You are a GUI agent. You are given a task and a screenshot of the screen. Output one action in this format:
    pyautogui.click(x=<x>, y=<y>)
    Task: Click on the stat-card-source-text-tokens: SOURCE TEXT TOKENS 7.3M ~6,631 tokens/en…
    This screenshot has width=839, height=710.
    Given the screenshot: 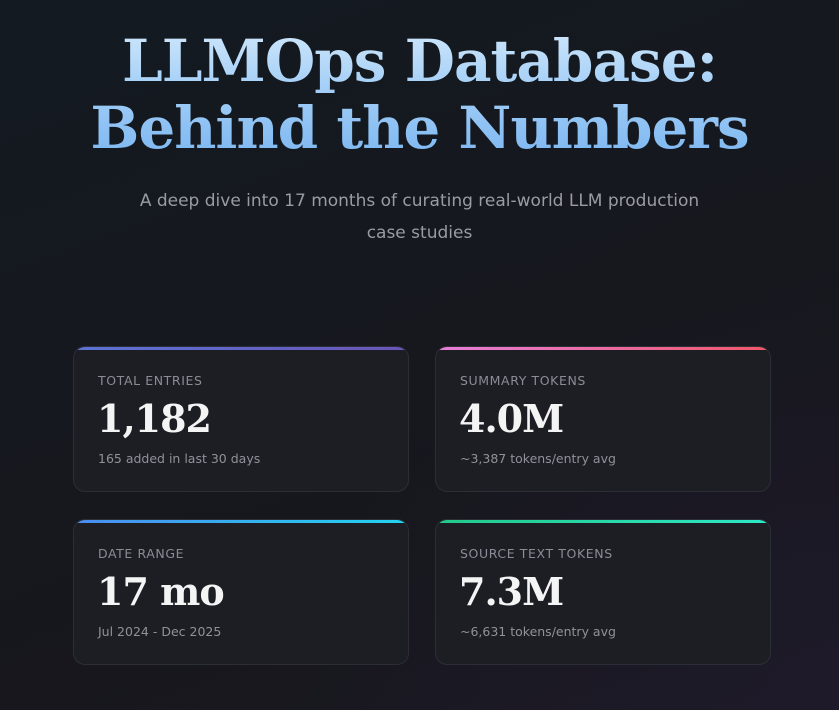 What is the action you would take?
    pyautogui.click(x=603, y=592)
    